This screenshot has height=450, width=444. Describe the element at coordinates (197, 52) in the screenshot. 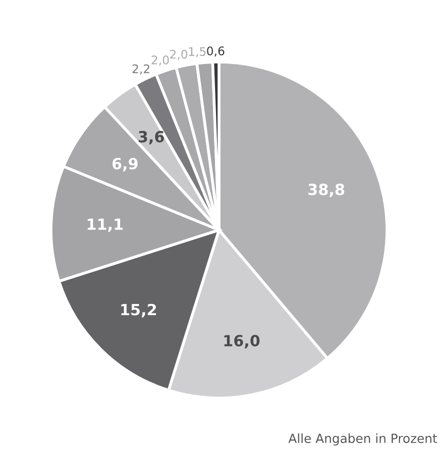

I see `data-label: 1,5` at that location.